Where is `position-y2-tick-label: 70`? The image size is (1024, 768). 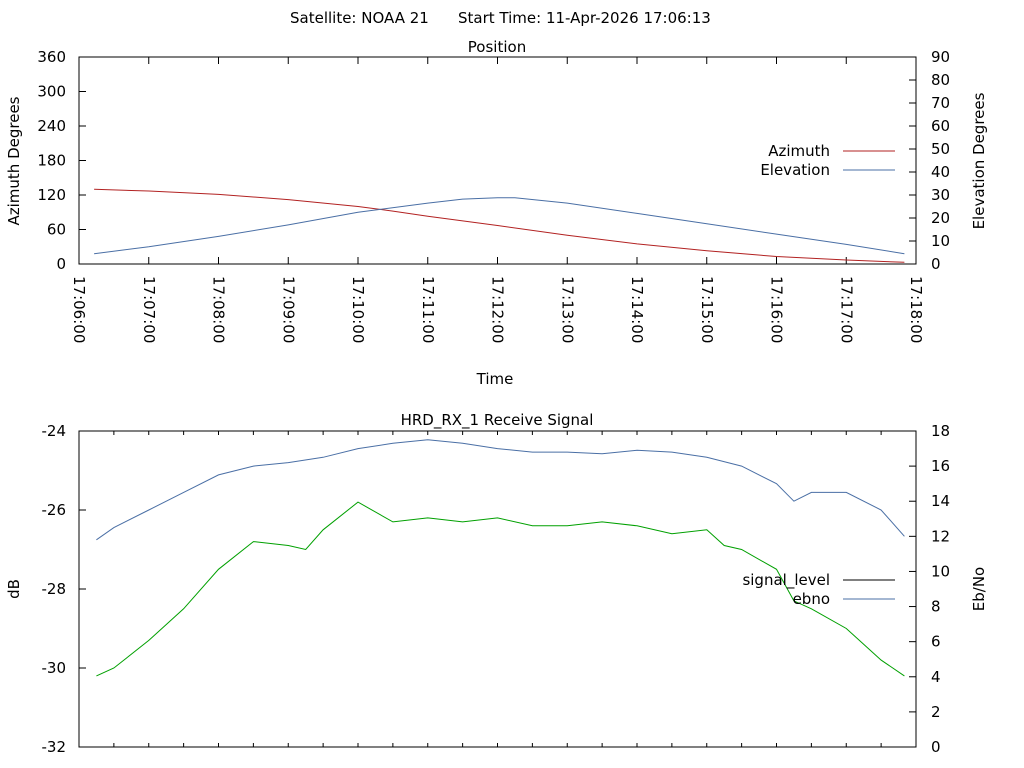
position-y2-tick-label: 70 is located at coordinates (940, 103).